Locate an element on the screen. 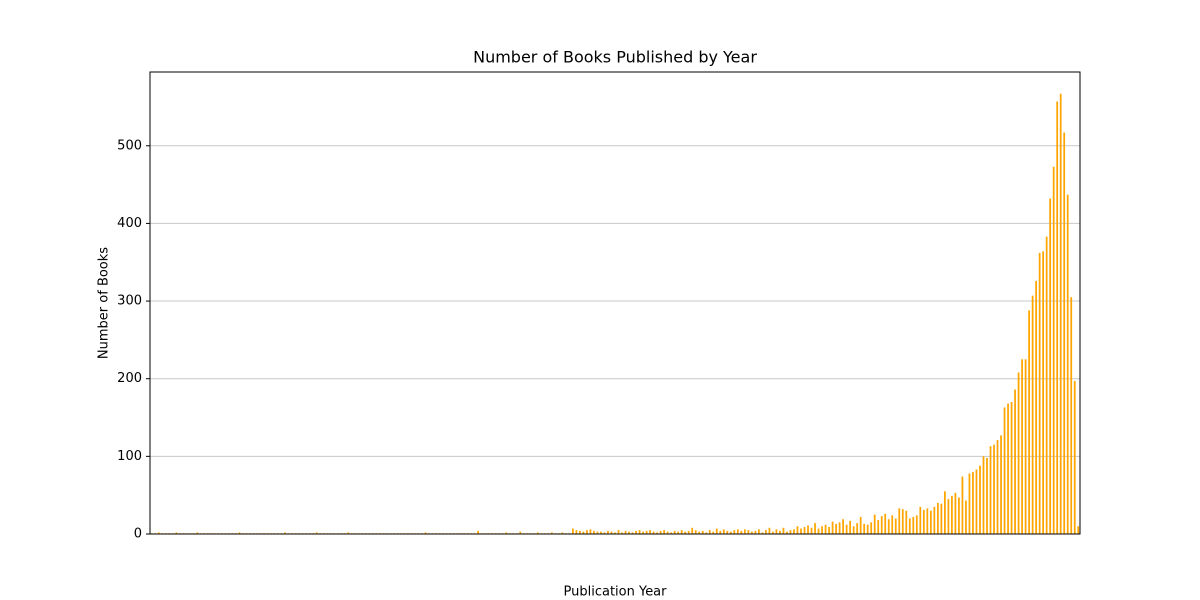 The height and width of the screenshot is (600, 1200). y-tick-label: 100 is located at coordinates (129, 456).